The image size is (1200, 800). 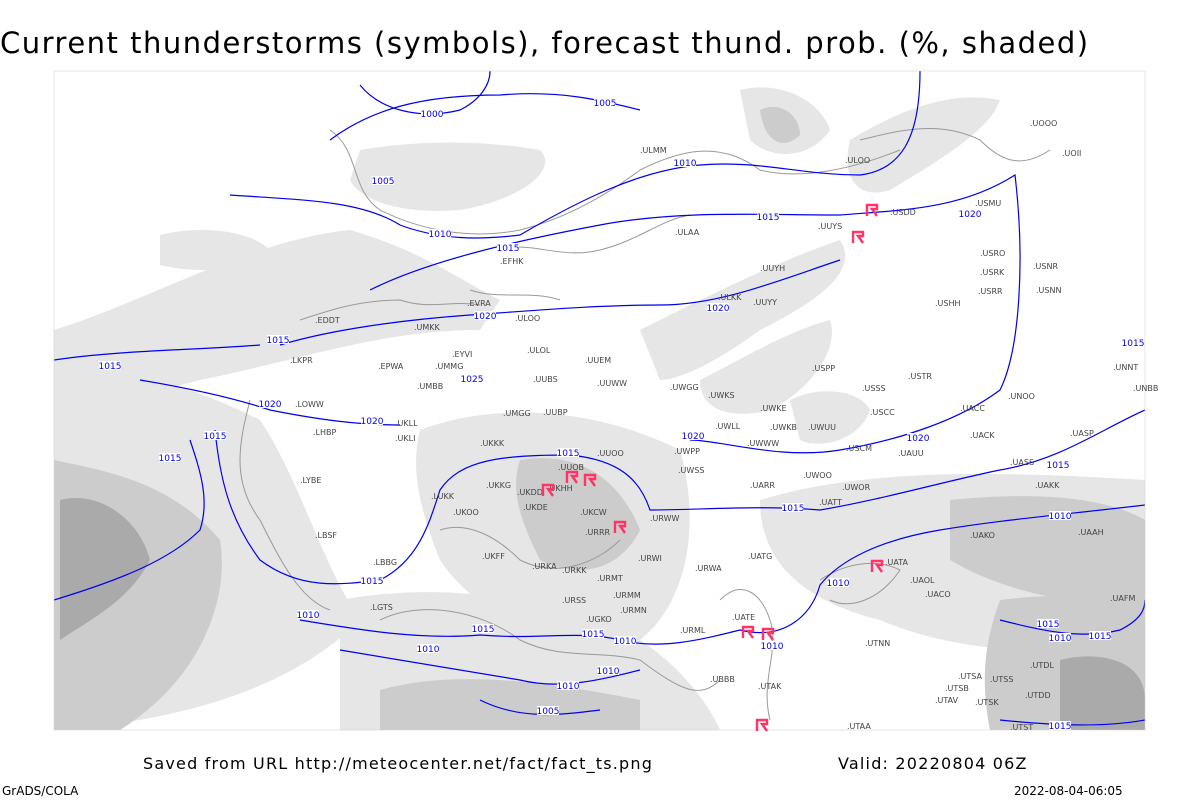 I want to click on station-label: .UAKK, so click(x=1047, y=485).